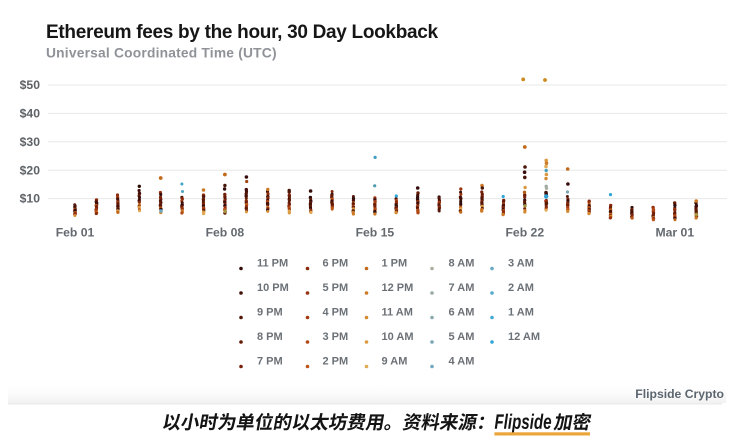 The width and height of the screenshot is (750, 445). Describe the element at coordinates (398, 288) in the screenshot. I see `svg-text: 12 PM` at that location.